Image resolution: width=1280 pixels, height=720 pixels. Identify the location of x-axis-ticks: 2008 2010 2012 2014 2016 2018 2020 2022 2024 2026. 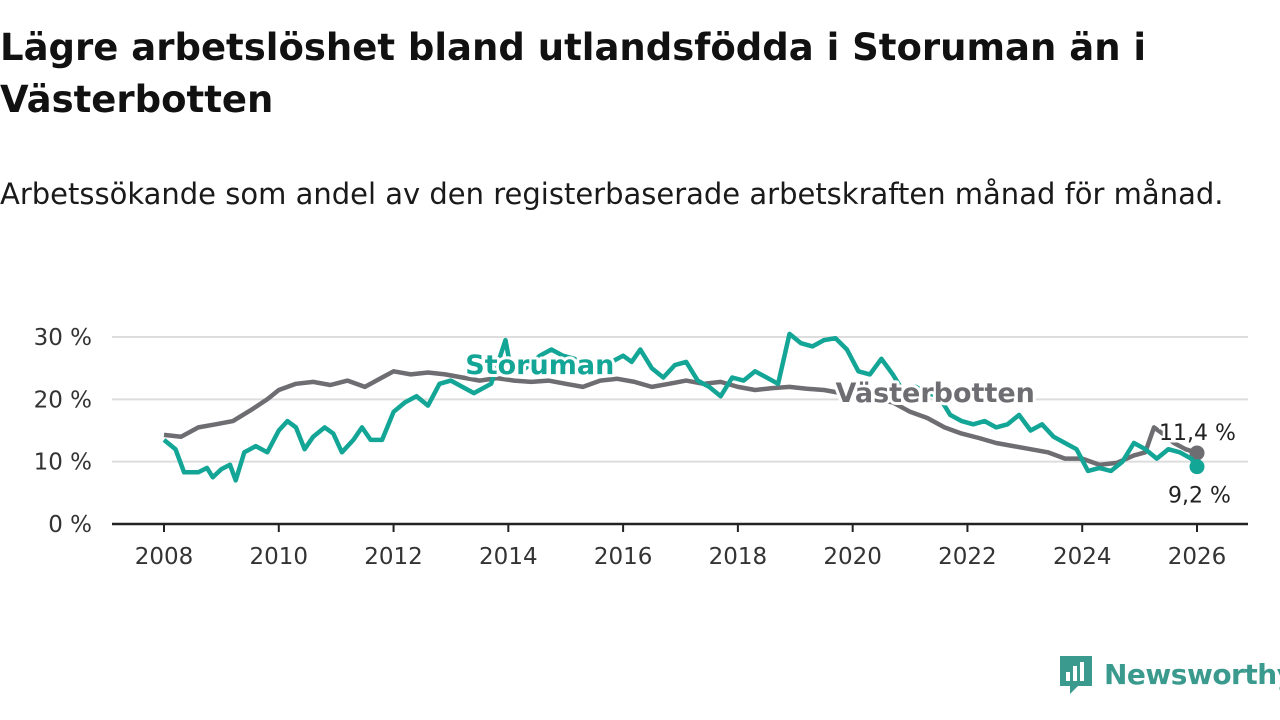
(681, 547).